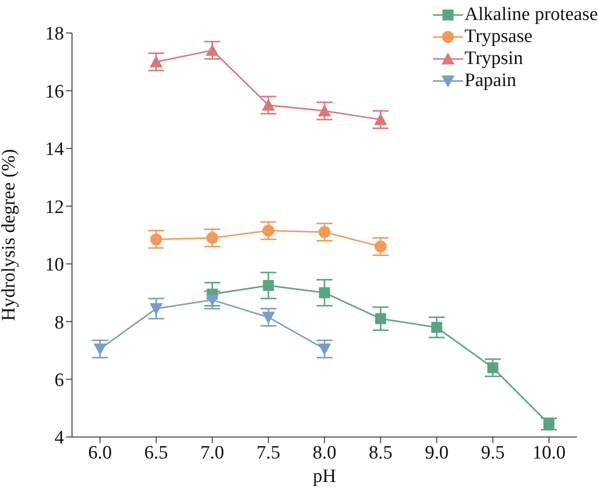 The width and height of the screenshot is (598, 492). I want to click on y-tick-label: 18, so click(54, 34).